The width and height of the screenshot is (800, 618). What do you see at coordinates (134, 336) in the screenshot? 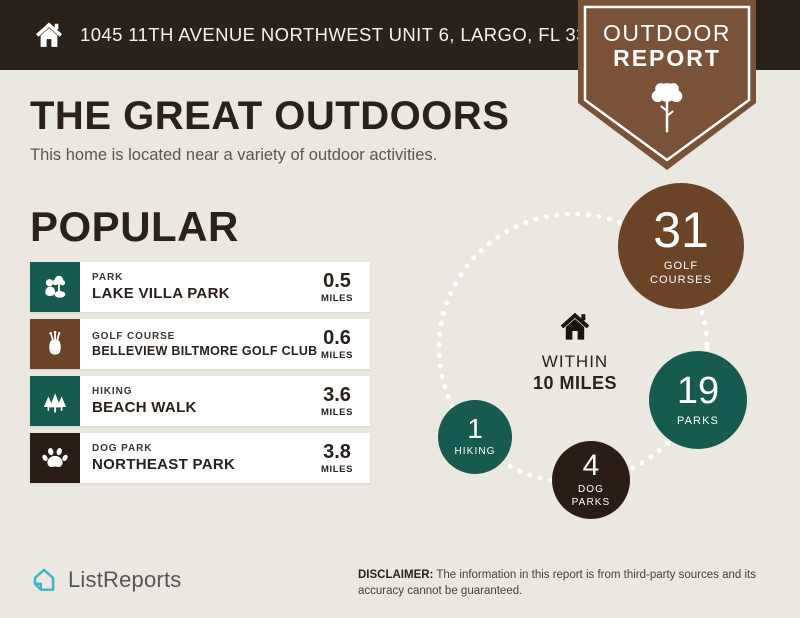
I see `item-category: GOLF COURSE` at bounding box center [134, 336].